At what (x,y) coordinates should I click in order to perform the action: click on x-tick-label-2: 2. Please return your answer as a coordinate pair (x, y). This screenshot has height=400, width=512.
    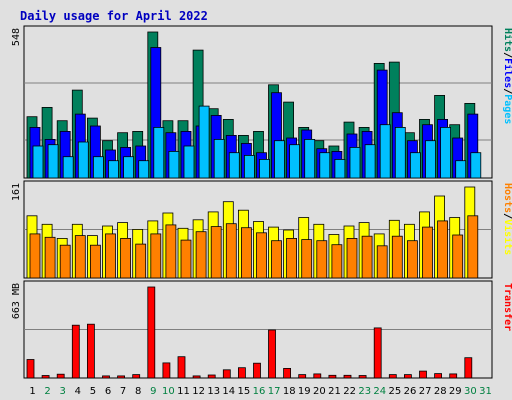
    Looking at the image, I should click on (47, 391).